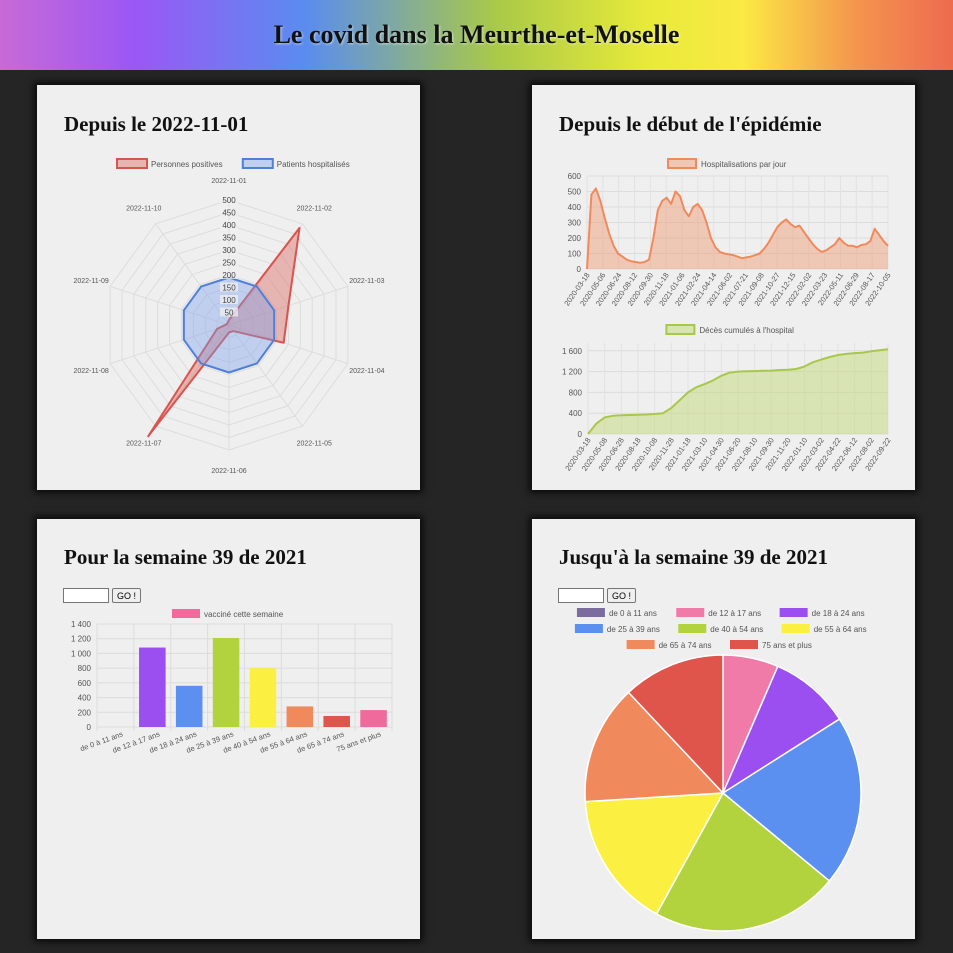  What do you see at coordinates (86, 595) in the screenshot?
I see `week-bar-input` at bounding box center [86, 595].